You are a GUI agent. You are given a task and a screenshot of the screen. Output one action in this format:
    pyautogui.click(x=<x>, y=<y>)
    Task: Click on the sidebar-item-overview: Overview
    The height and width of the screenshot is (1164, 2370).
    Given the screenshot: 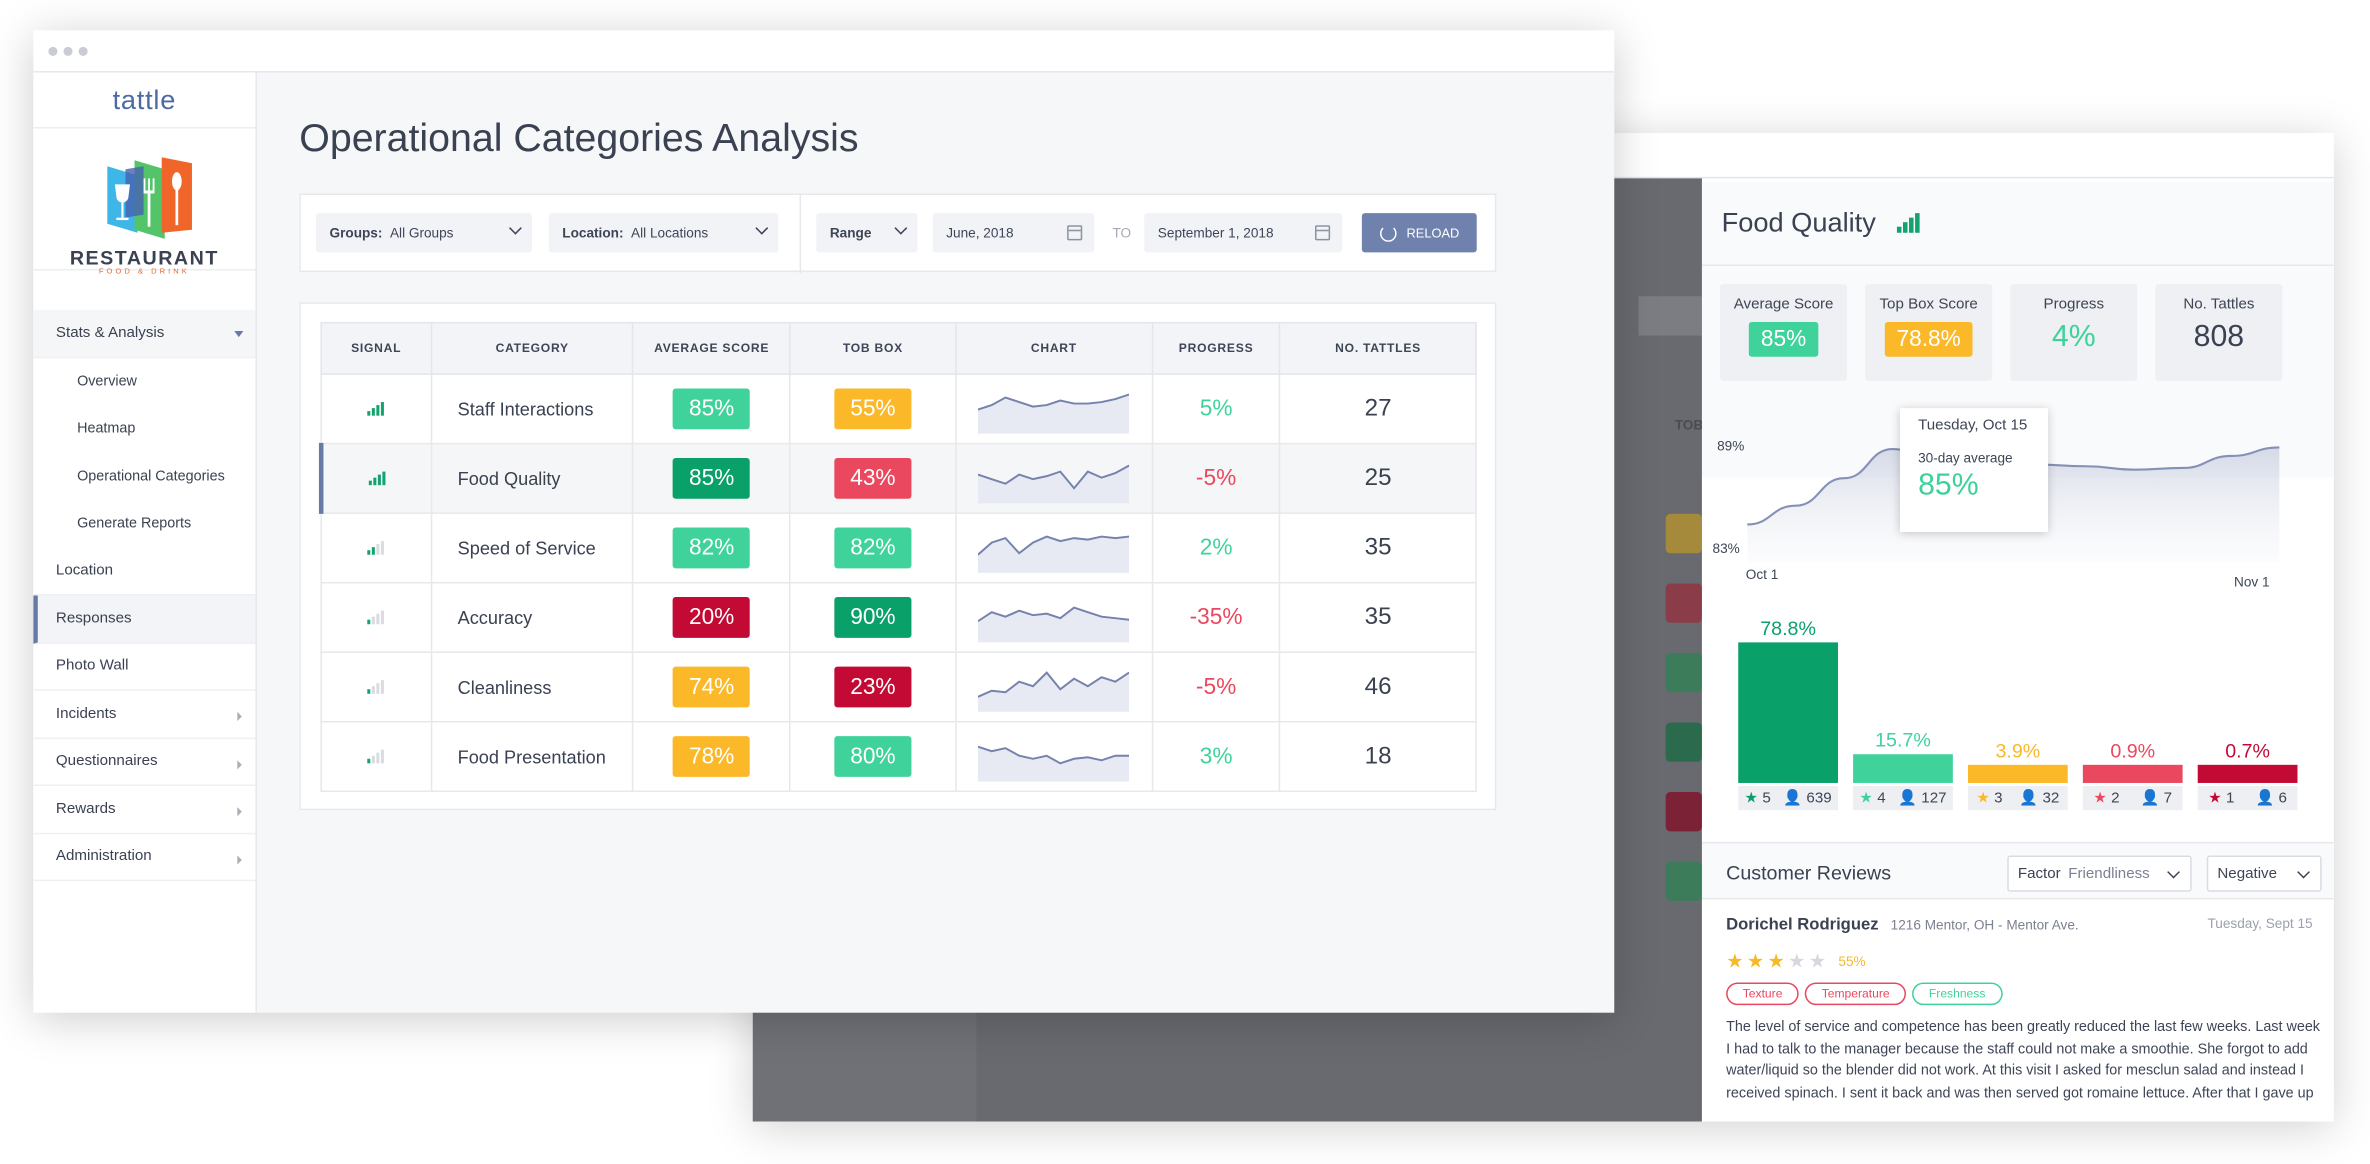 What is the action you would take?
    pyautogui.click(x=144, y=381)
    